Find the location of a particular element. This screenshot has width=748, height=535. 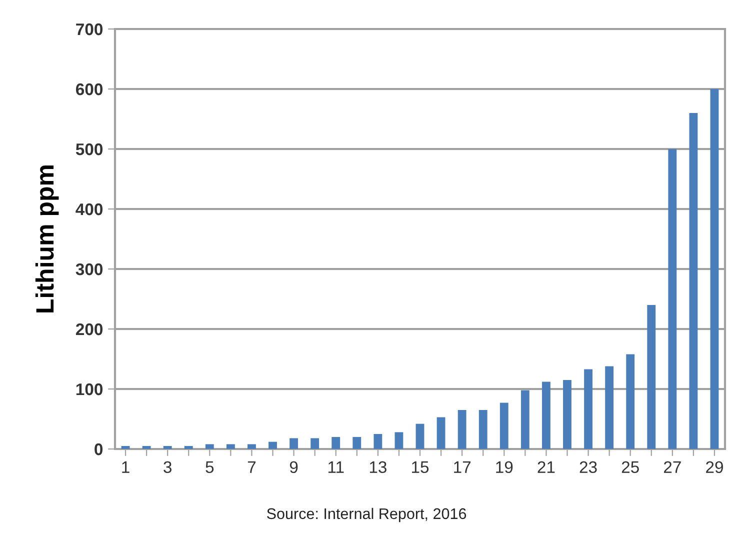

x-tick-label: 9 is located at coordinates (294, 467).